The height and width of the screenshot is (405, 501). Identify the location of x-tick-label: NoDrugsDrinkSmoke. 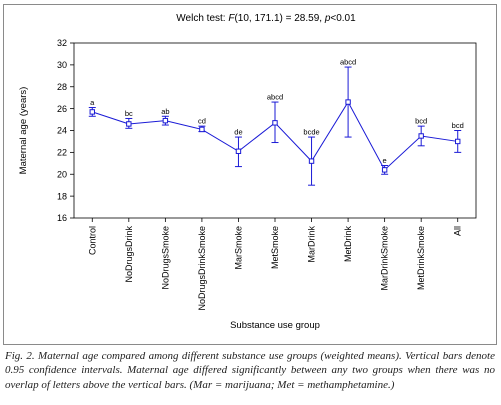
(202, 268).